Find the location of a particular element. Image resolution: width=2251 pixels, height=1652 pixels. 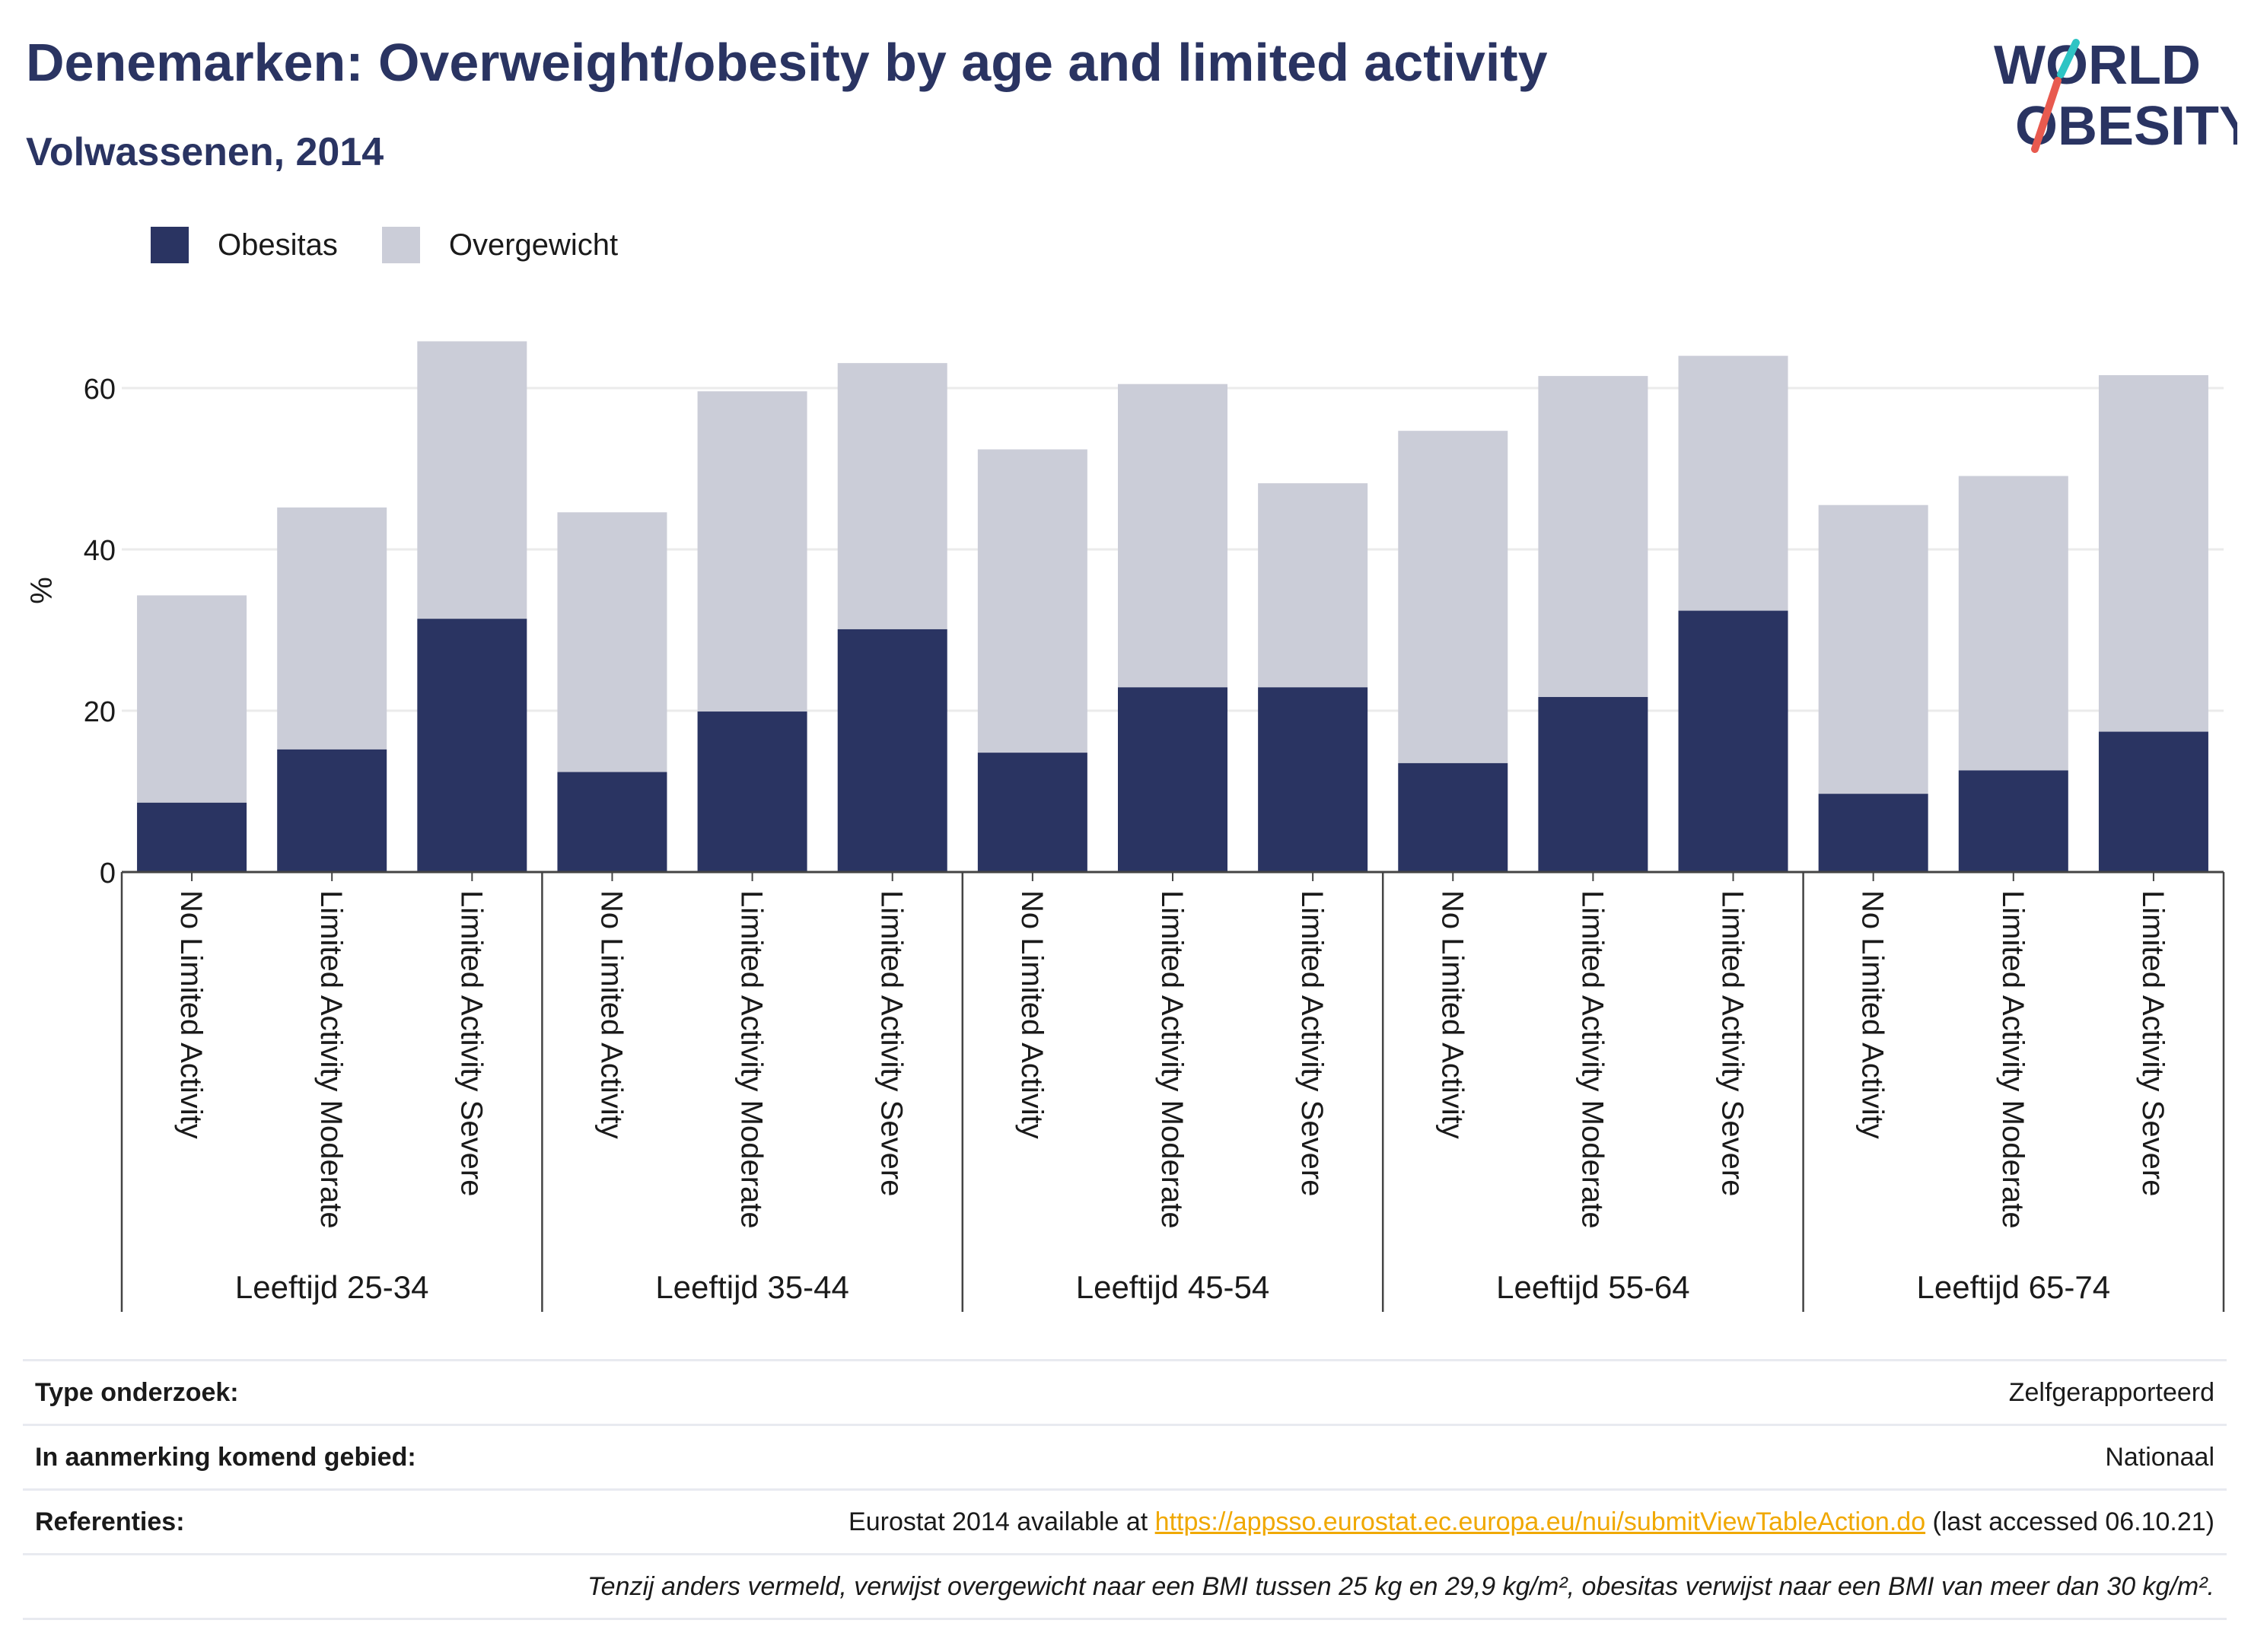

legend-item-obesitas: Obesitas is located at coordinates (244, 245).